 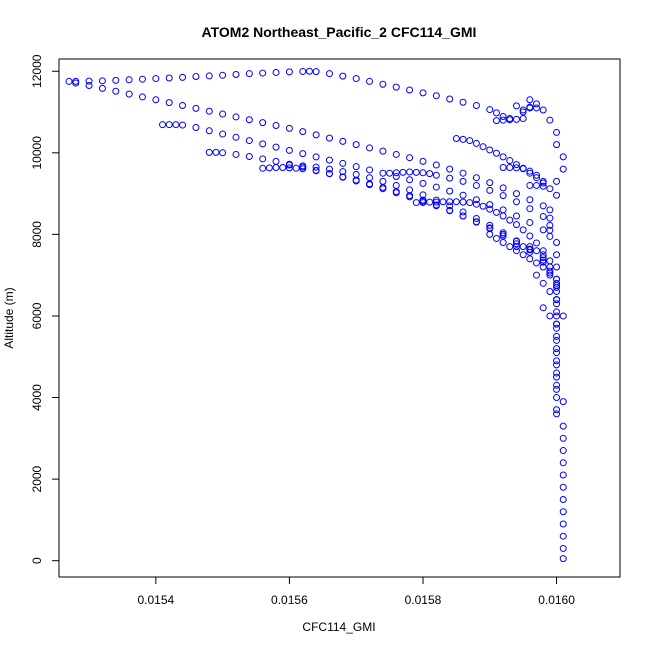 What do you see at coordinates (356, 591) in the screenshot?
I see `x-axis: 0.0154 0.0156 0.0158 0.0160` at bounding box center [356, 591].